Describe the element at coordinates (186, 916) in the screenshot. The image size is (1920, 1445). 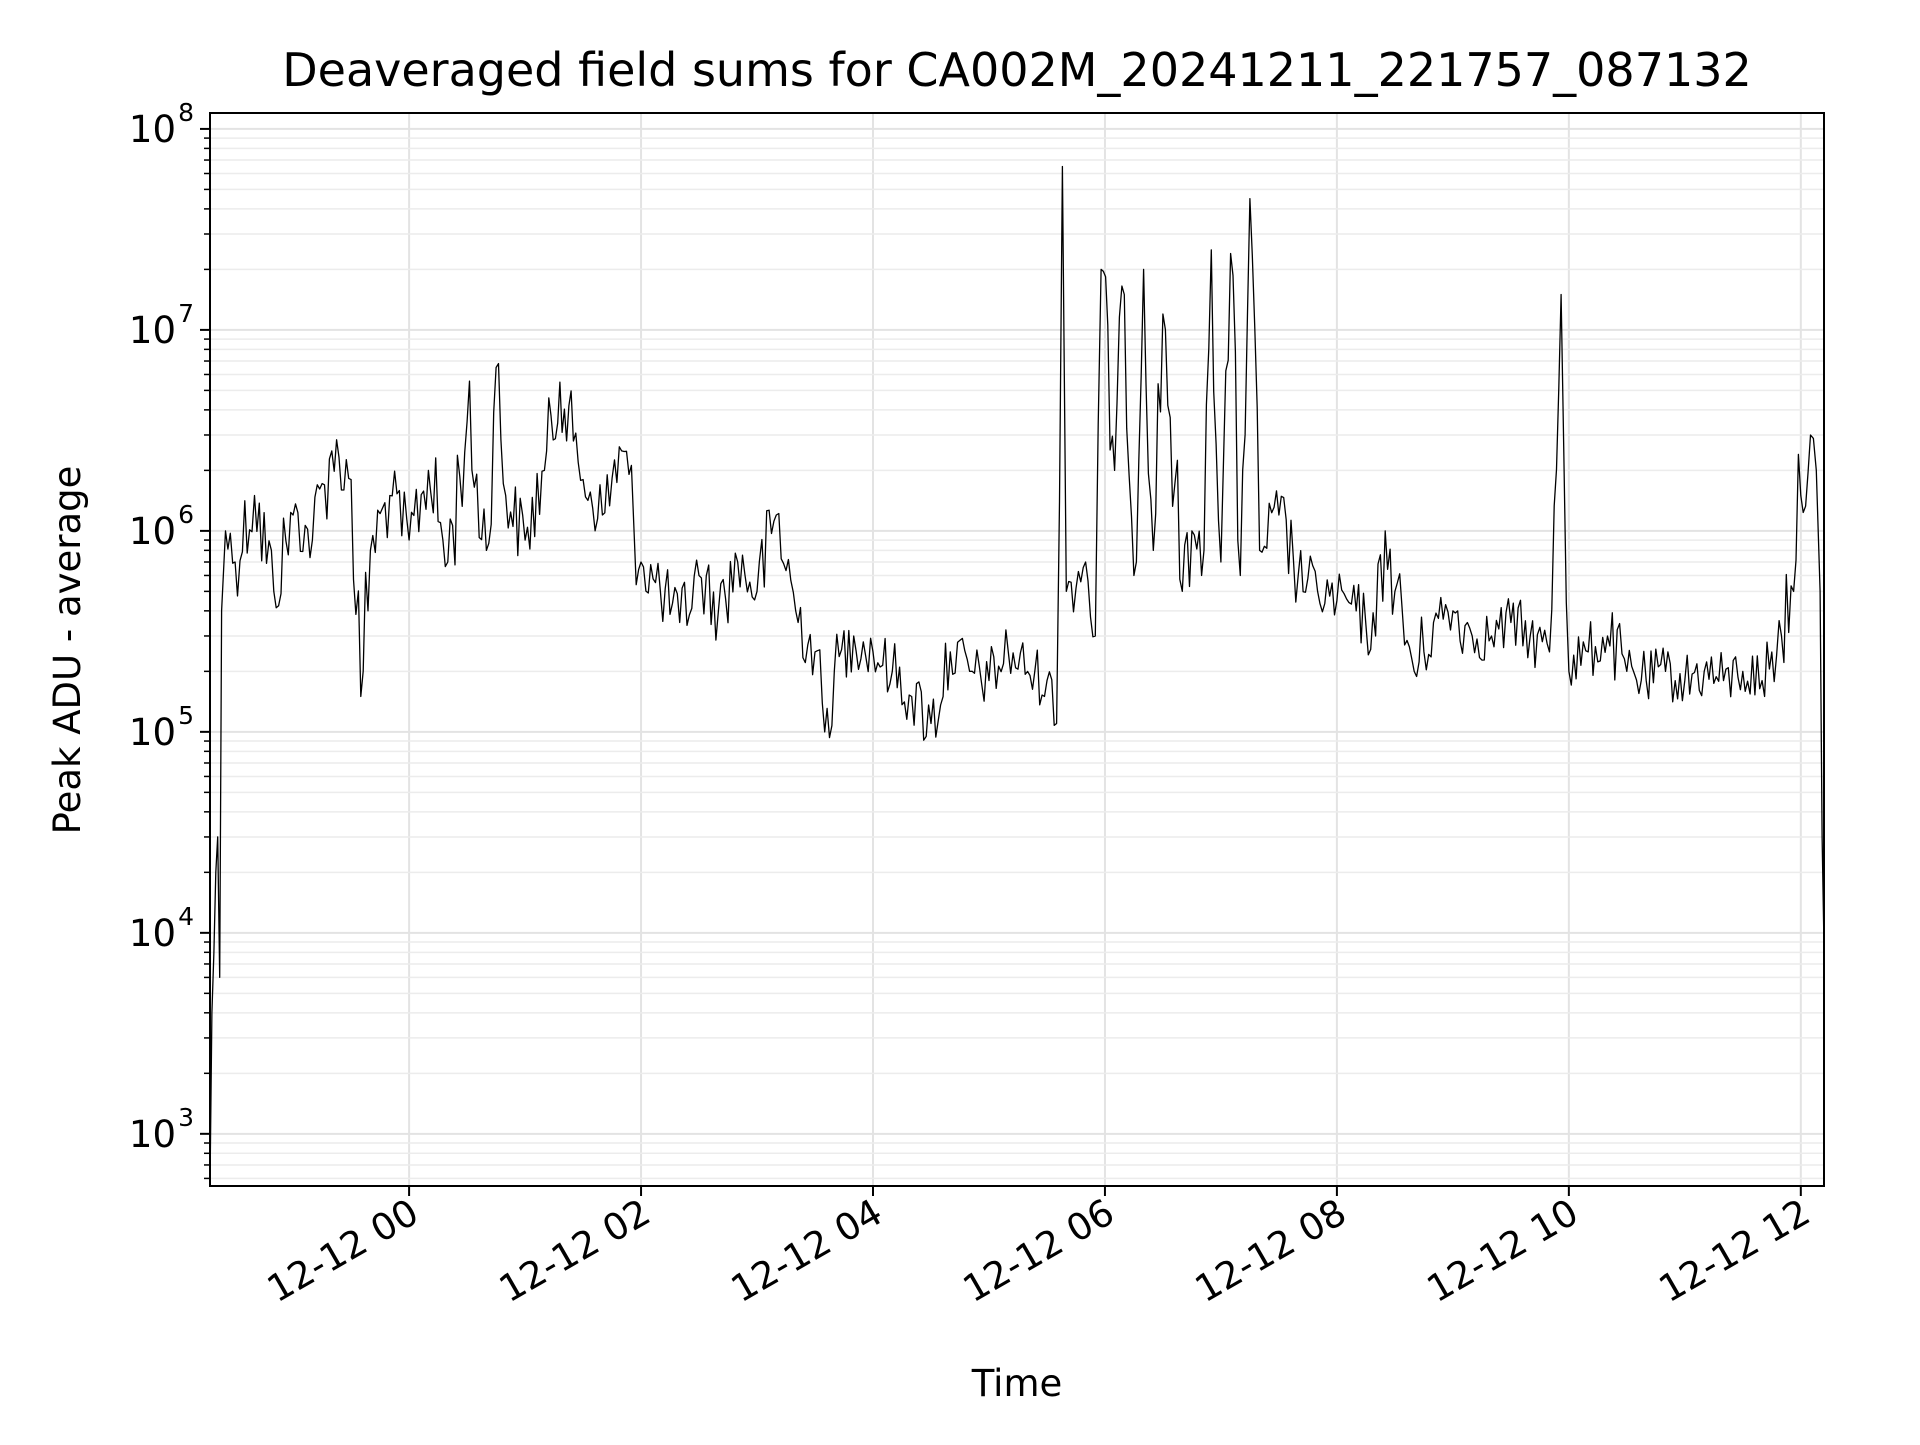
I see `y-tick-exponent: 4` at that location.